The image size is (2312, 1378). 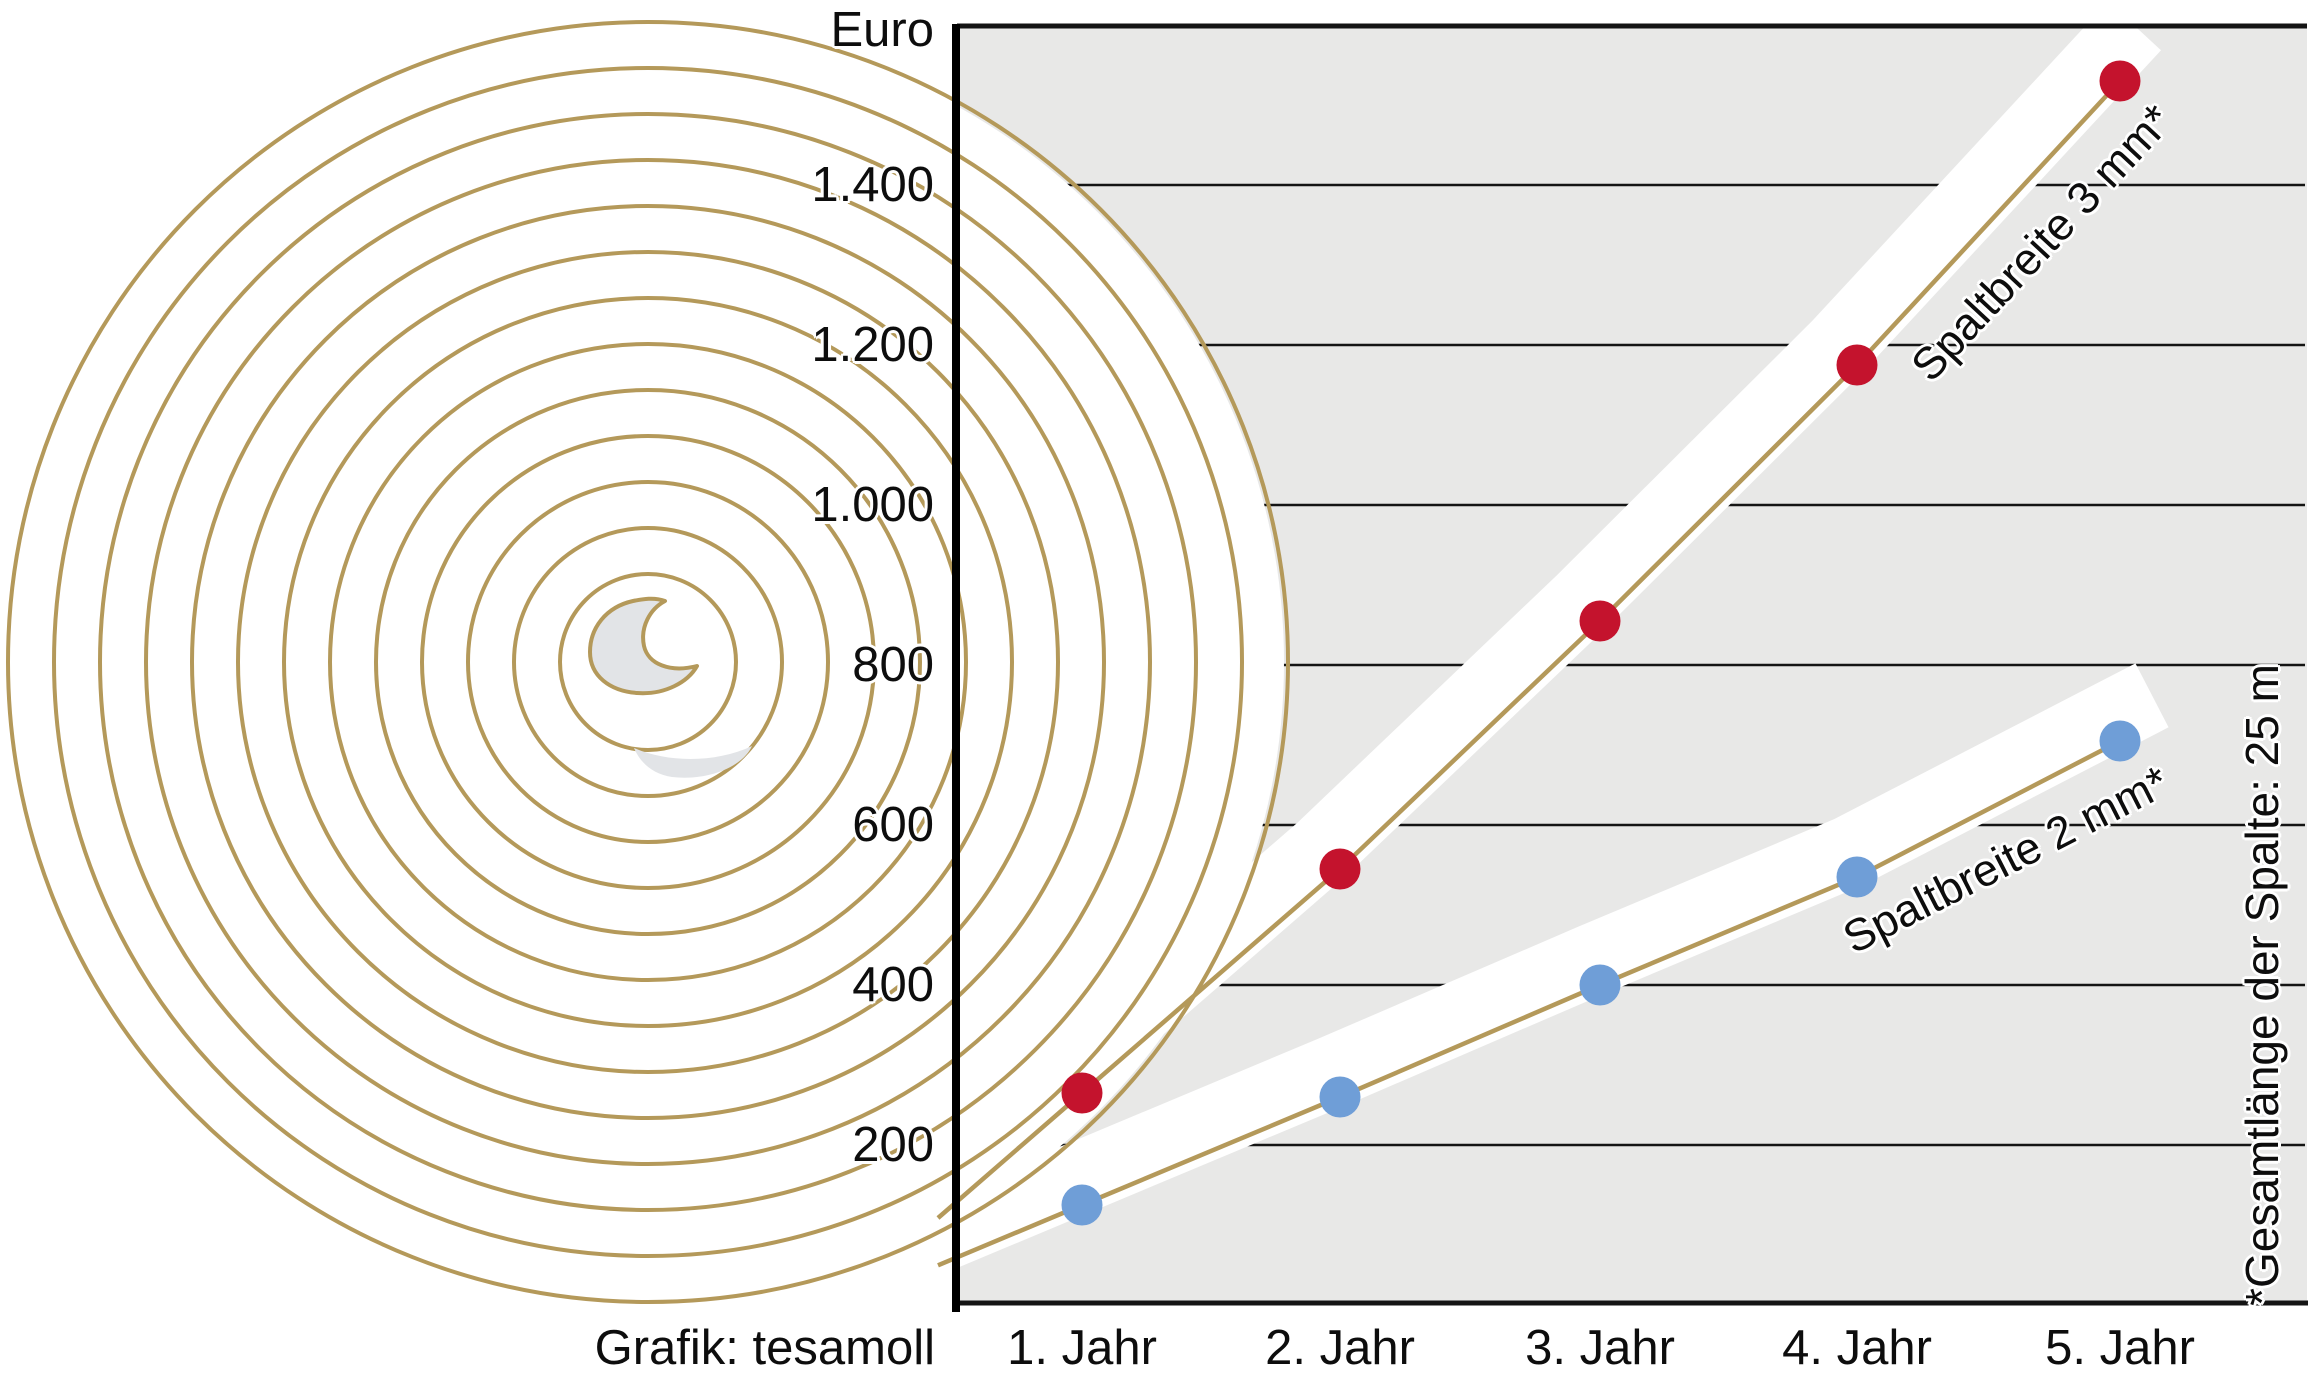 What do you see at coordinates (893, 665) in the screenshot?
I see `y-tick-label: 800` at bounding box center [893, 665].